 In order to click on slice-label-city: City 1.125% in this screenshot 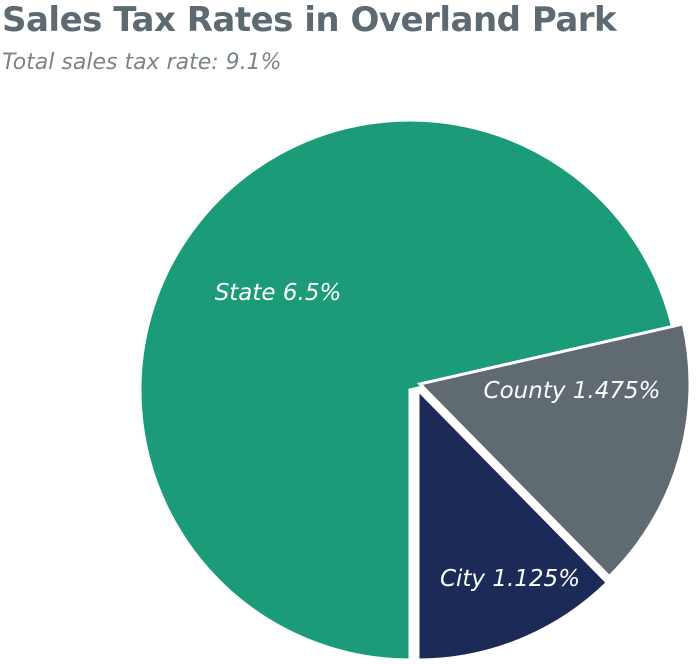, I will do `click(510, 579)`.